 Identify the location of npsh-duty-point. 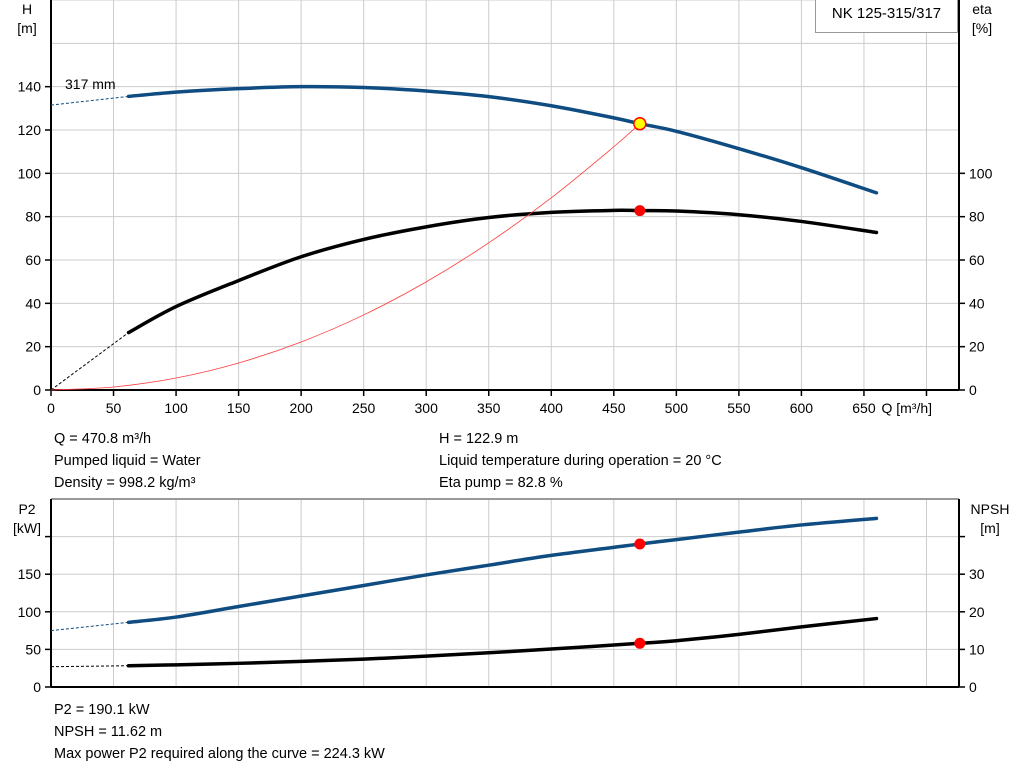
(640, 643).